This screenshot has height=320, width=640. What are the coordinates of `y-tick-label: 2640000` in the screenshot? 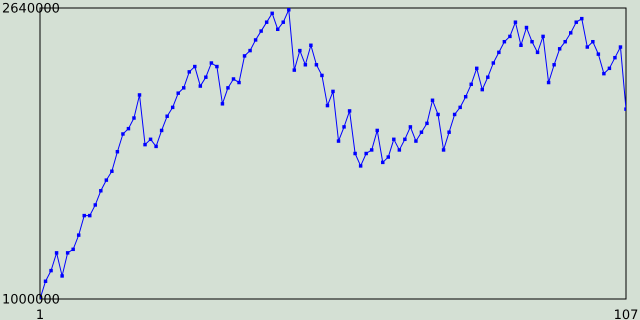 It's located at (31, 9).